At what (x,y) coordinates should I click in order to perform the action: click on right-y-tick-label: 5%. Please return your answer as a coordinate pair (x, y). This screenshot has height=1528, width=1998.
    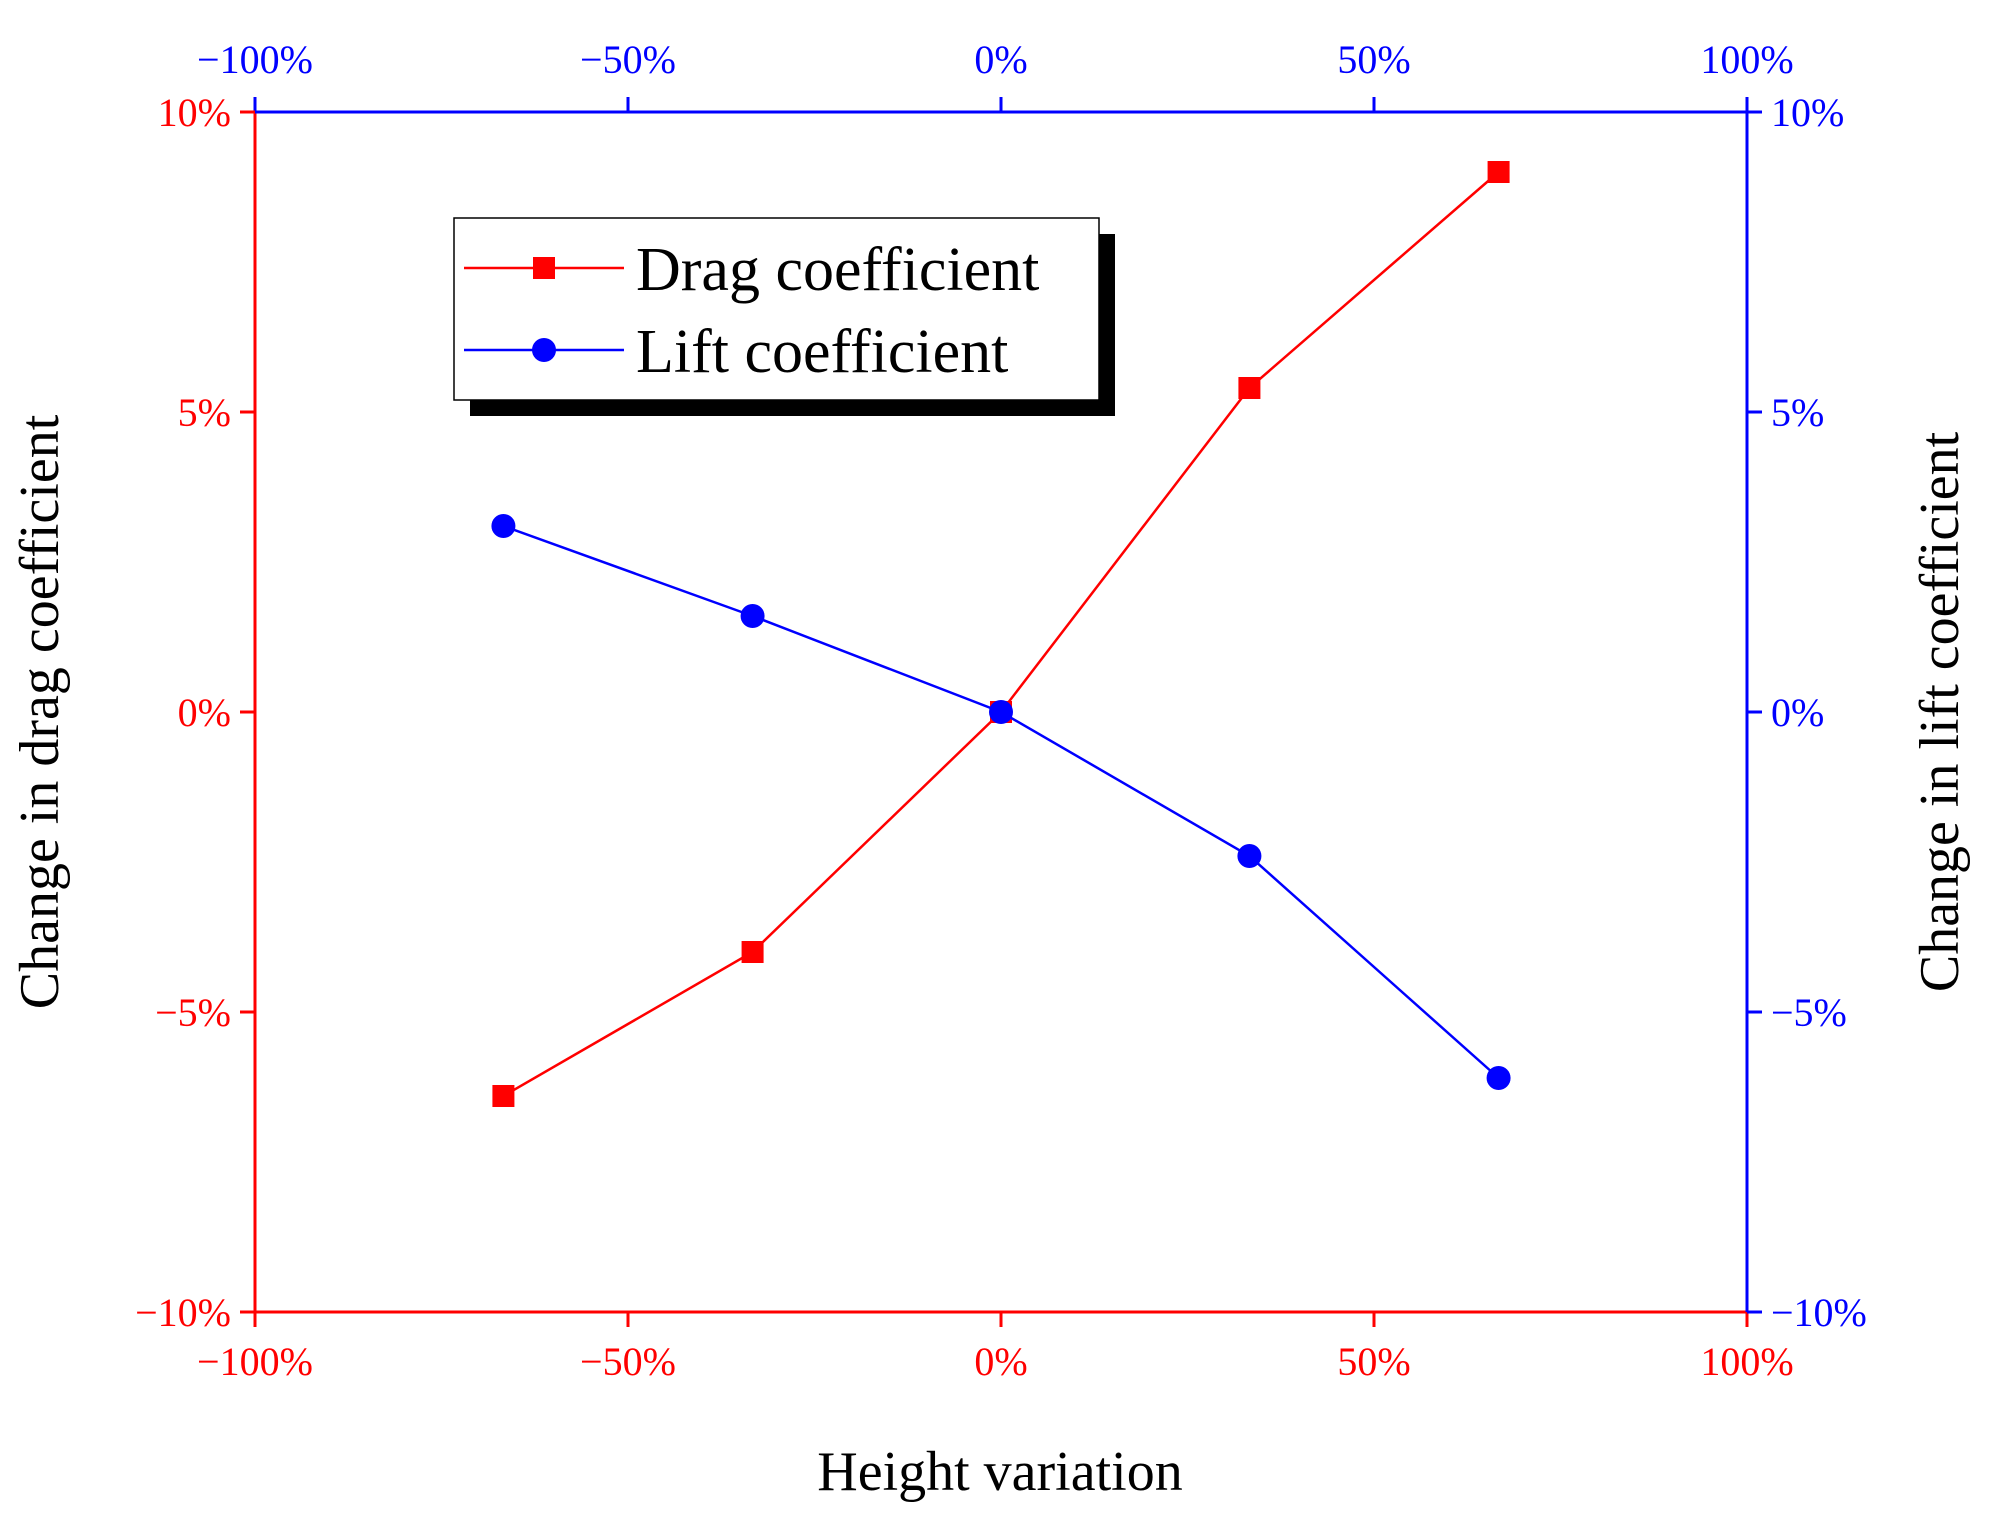
    Looking at the image, I should click on (1797, 412).